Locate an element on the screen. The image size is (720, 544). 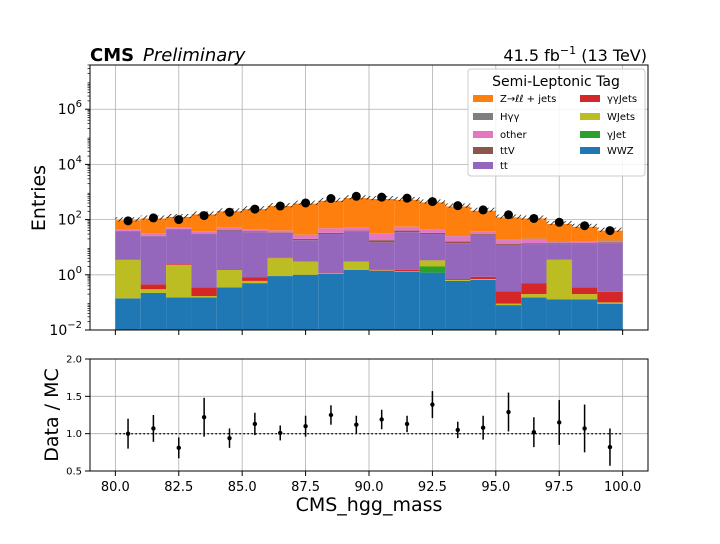
xlabel: CMS_hgg_mass is located at coordinates (369, 505).